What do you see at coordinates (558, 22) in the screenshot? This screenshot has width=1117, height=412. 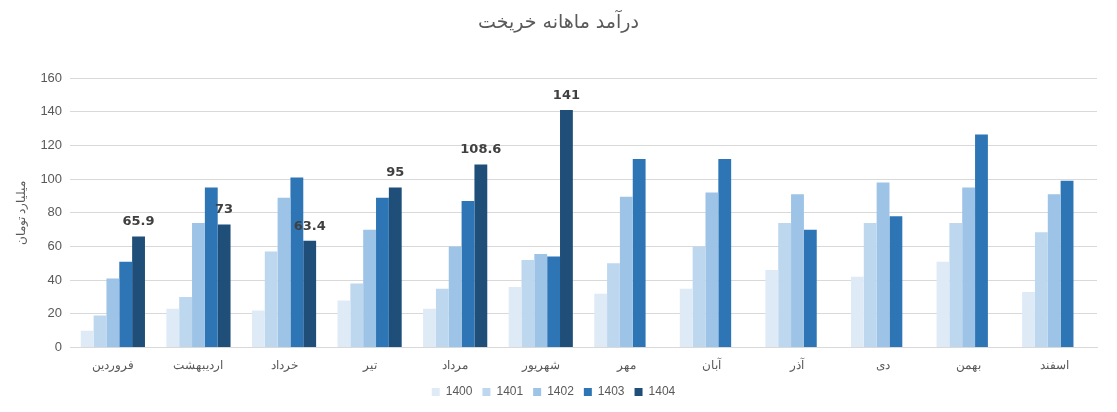 I see `chart-title: درآمد ماهانه خریخت` at bounding box center [558, 22].